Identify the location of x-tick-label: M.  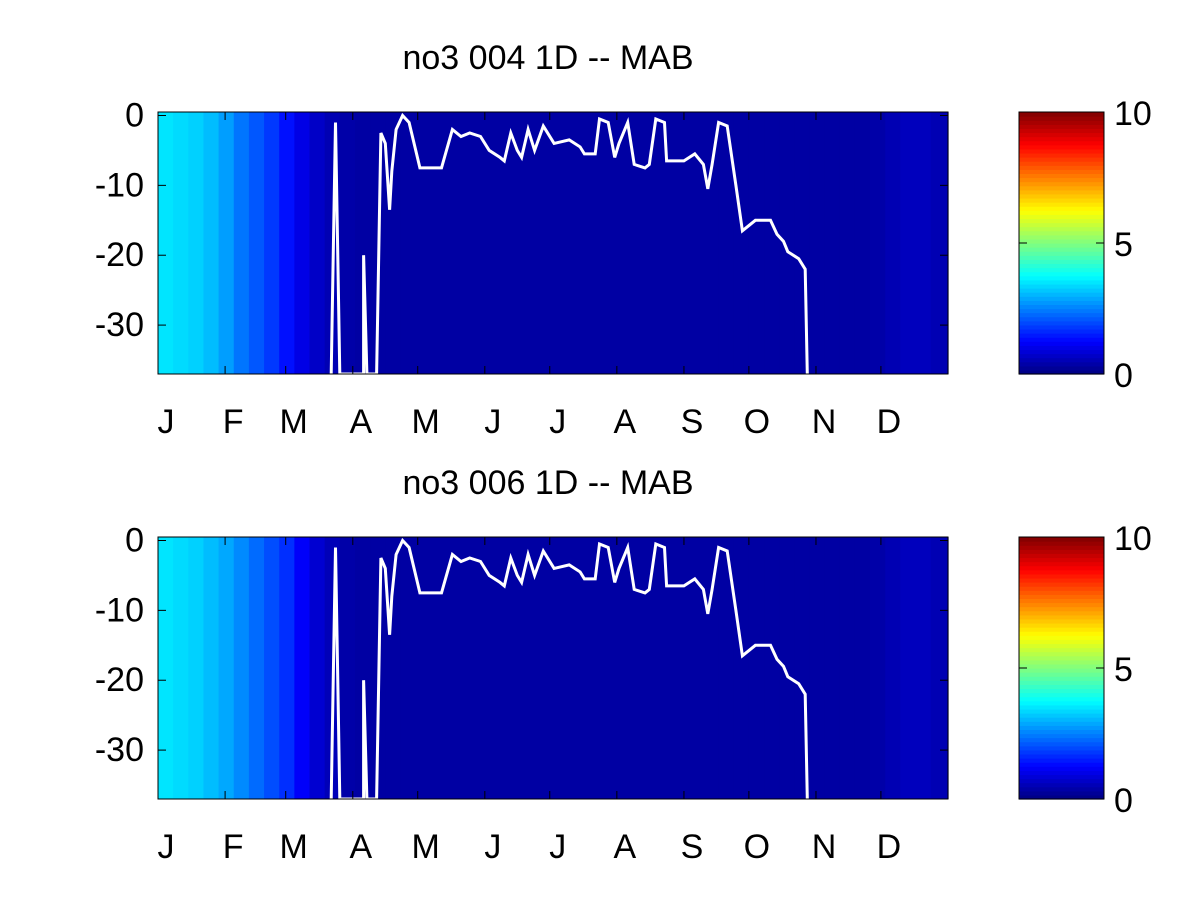
(426, 422).